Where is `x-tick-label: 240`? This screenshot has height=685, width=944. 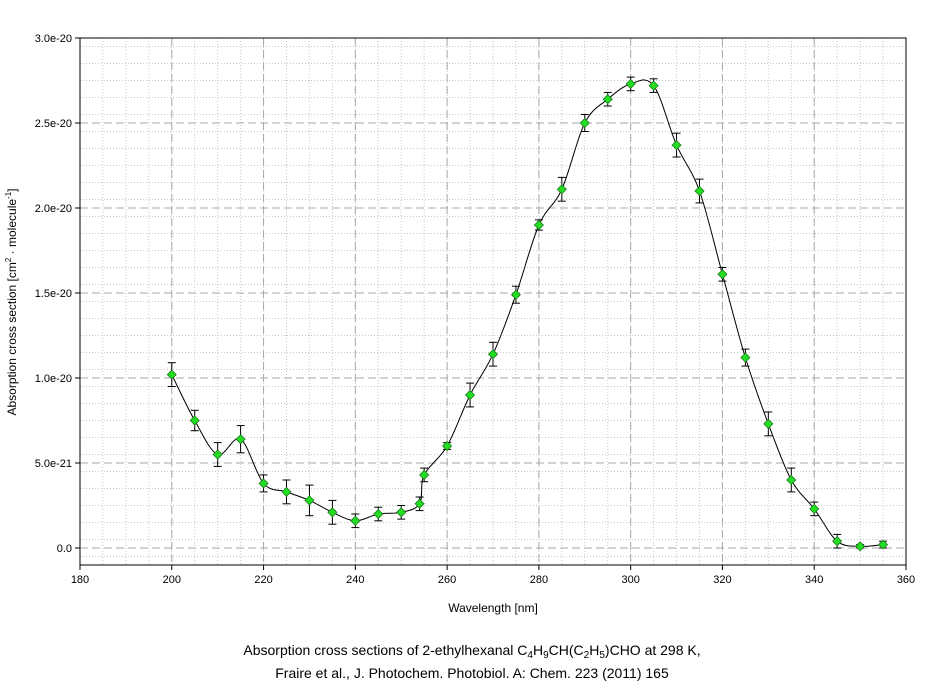 x-tick-label: 240 is located at coordinates (355, 580).